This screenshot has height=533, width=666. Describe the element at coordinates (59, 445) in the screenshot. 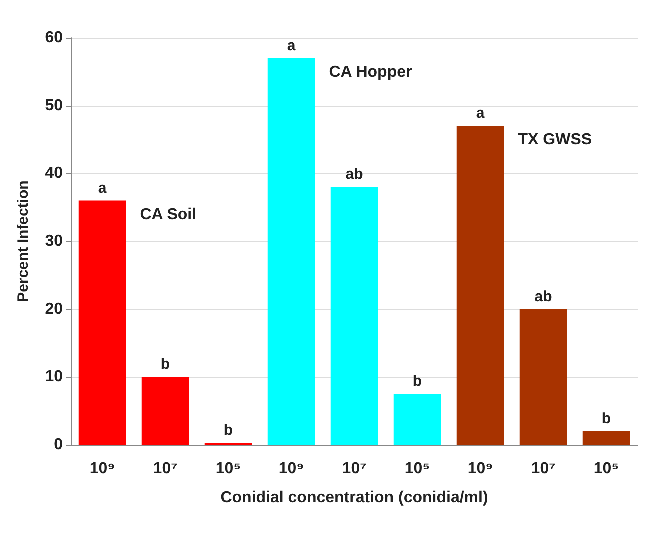

I see `y-tick-label: 0` at that location.